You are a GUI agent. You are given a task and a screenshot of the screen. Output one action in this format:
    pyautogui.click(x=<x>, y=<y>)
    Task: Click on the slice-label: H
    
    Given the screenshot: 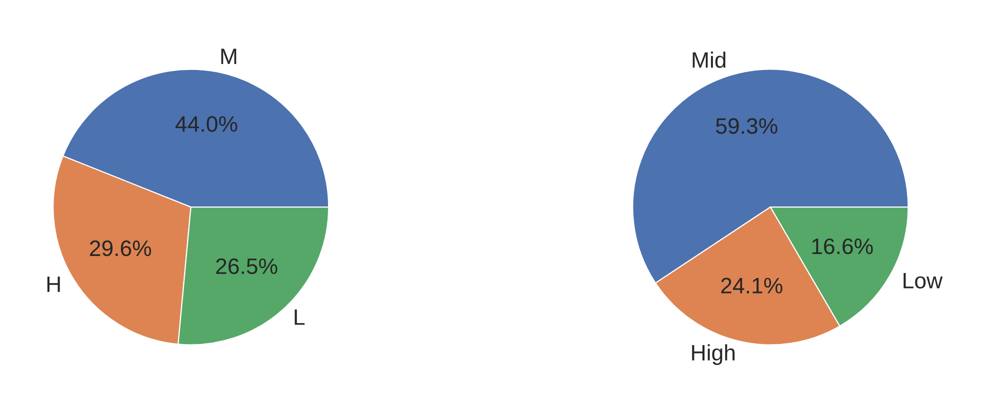 What is the action you would take?
    pyautogui.click(x=53, y=284)
    